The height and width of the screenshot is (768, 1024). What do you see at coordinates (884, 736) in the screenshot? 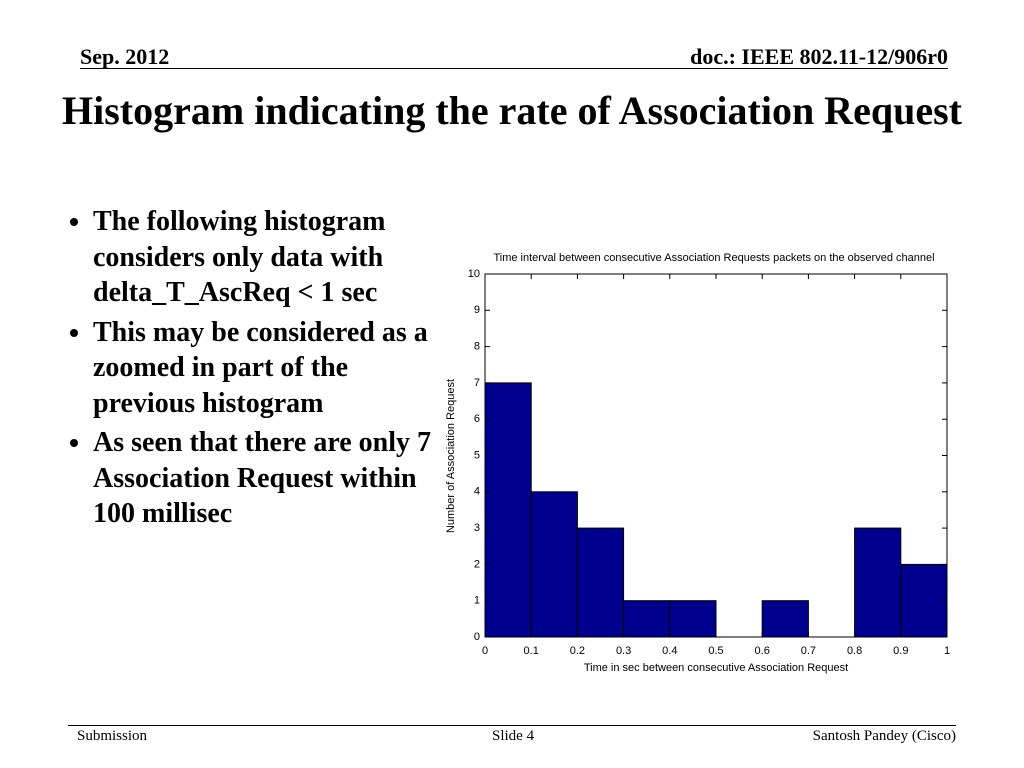
I see `footer-right: Santosh Pandey (Cisco)` at bounding box center [884, 736].